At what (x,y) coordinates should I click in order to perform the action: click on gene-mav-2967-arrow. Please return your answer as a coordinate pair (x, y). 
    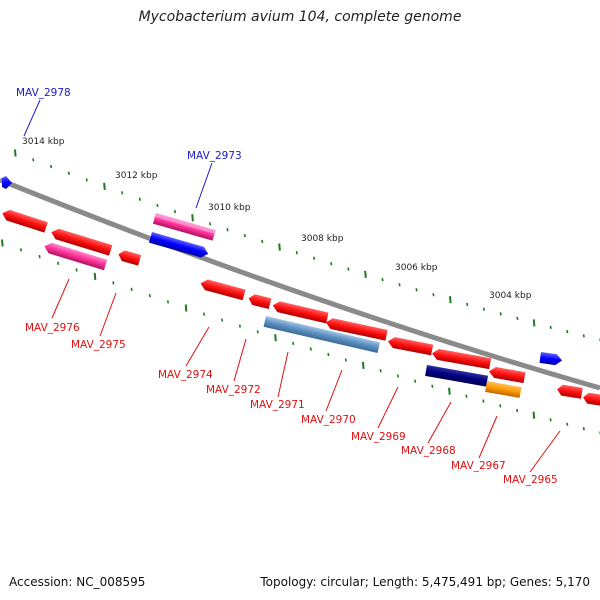
    Looking at the image, I should click on (503, 389).